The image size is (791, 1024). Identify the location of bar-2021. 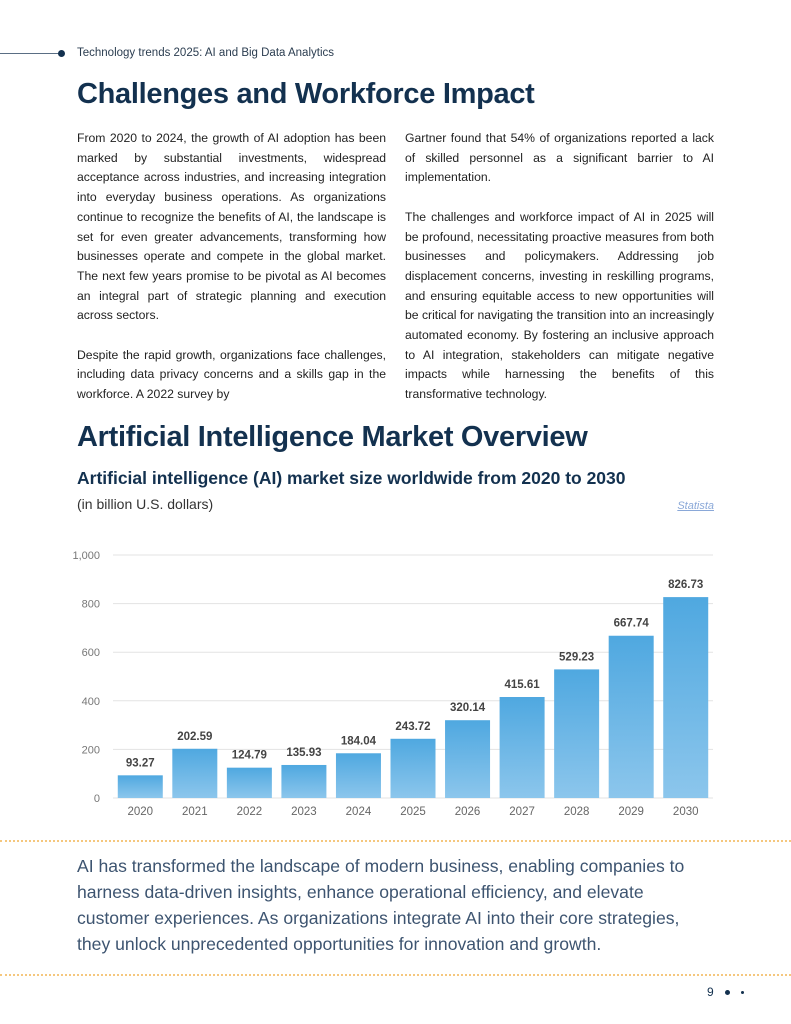
(195, 773).